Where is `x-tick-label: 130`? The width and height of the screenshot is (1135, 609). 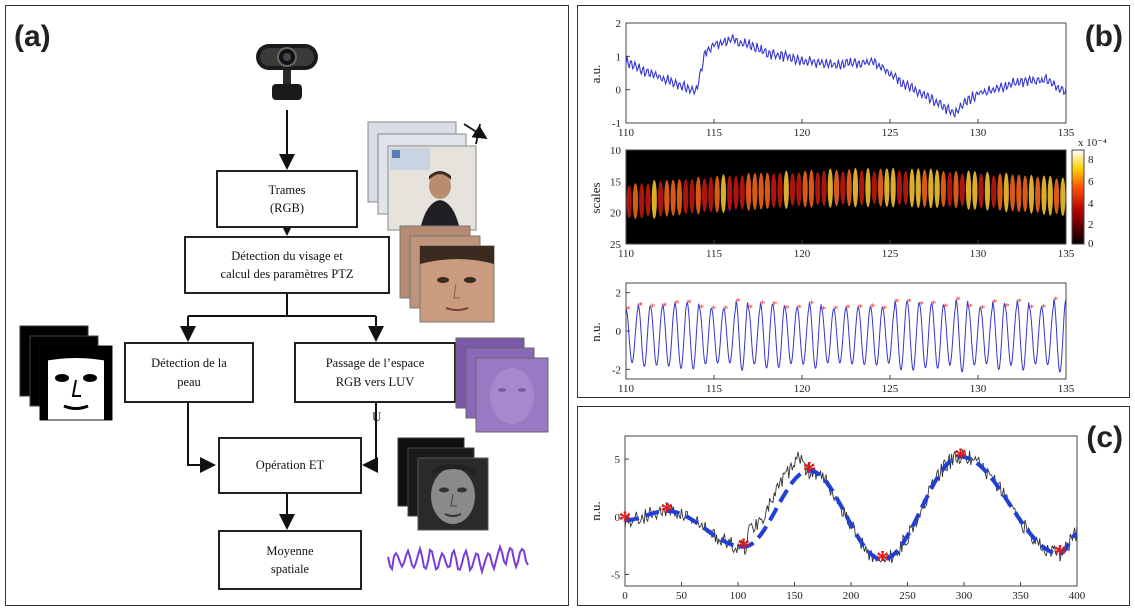 x-tick-label: 130 is located at coordinates (978, 133).